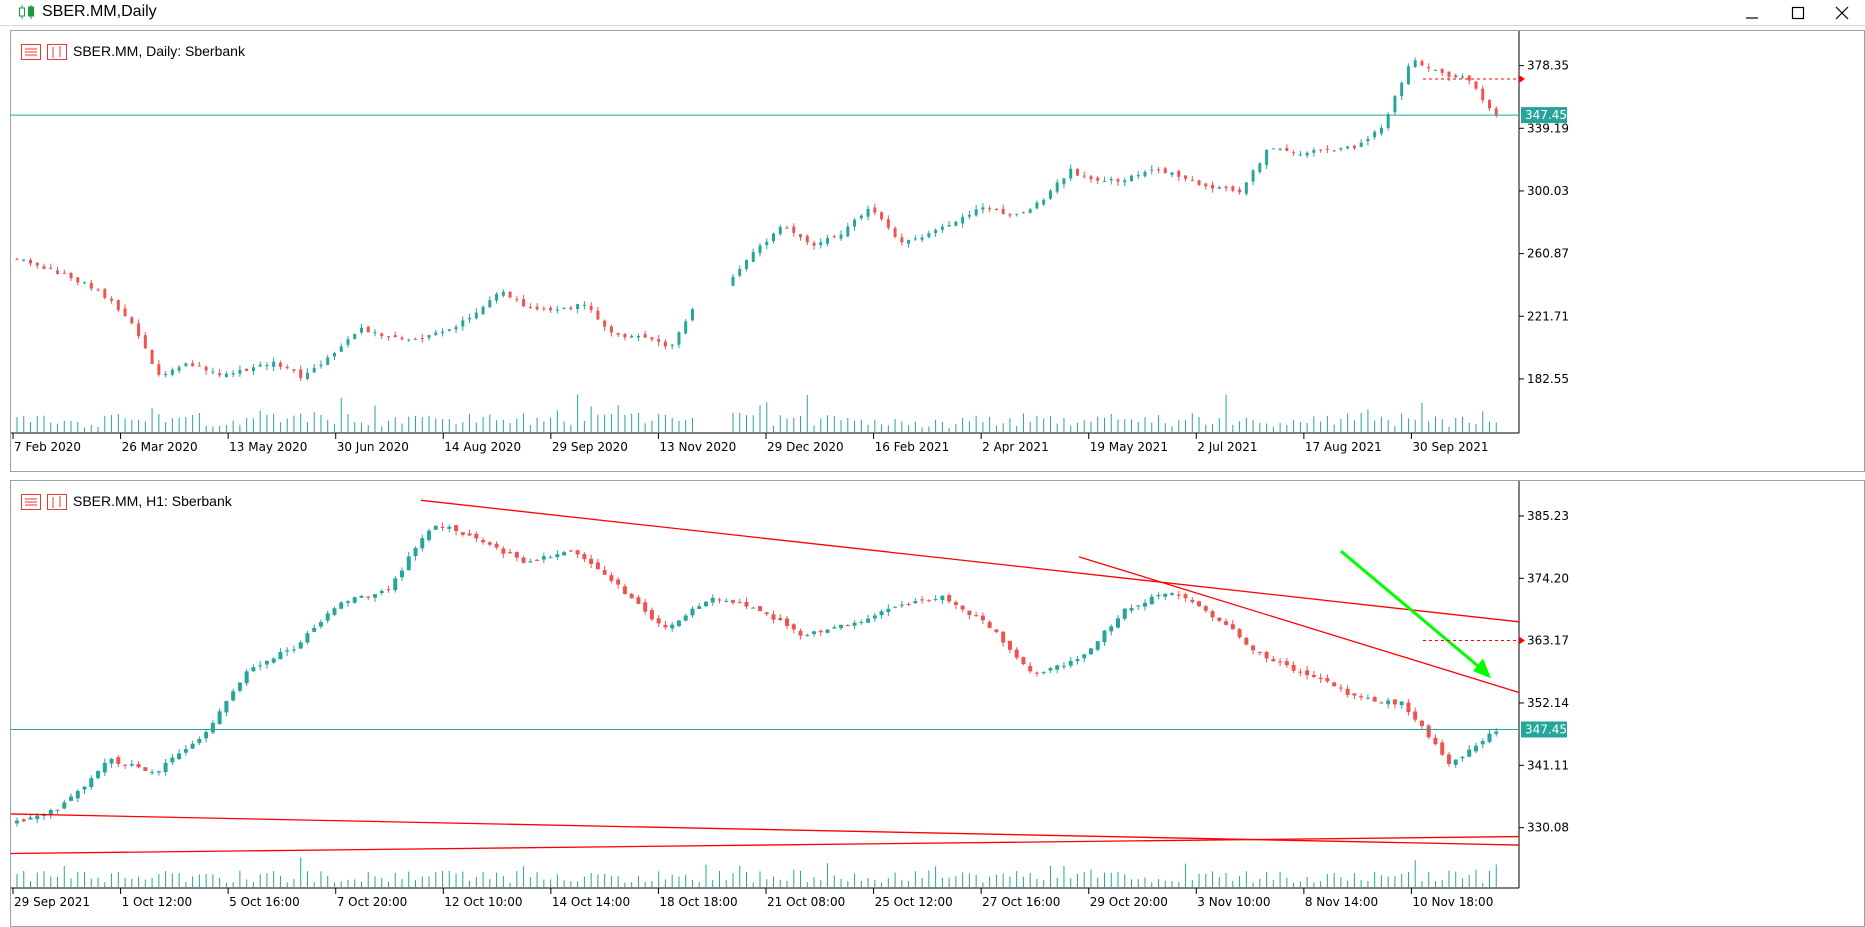 Image resolution: width=1865 pixels, height=927 pixels. I want to click on window-titlebar: SBER.MM,Daily, so click(932, 13).